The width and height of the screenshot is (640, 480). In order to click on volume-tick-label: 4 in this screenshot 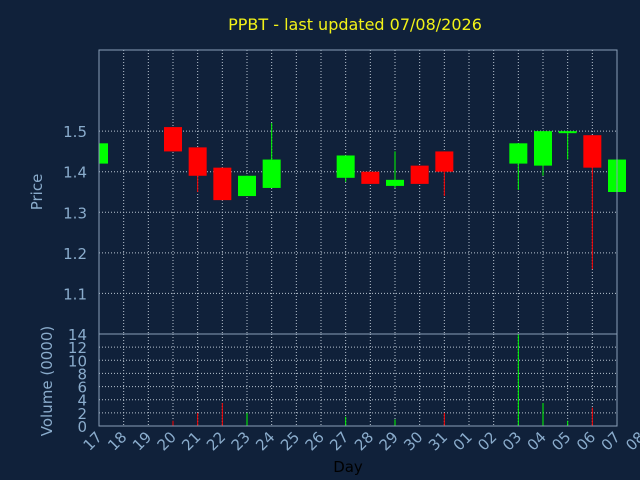, I will do `click(82, 401)`.